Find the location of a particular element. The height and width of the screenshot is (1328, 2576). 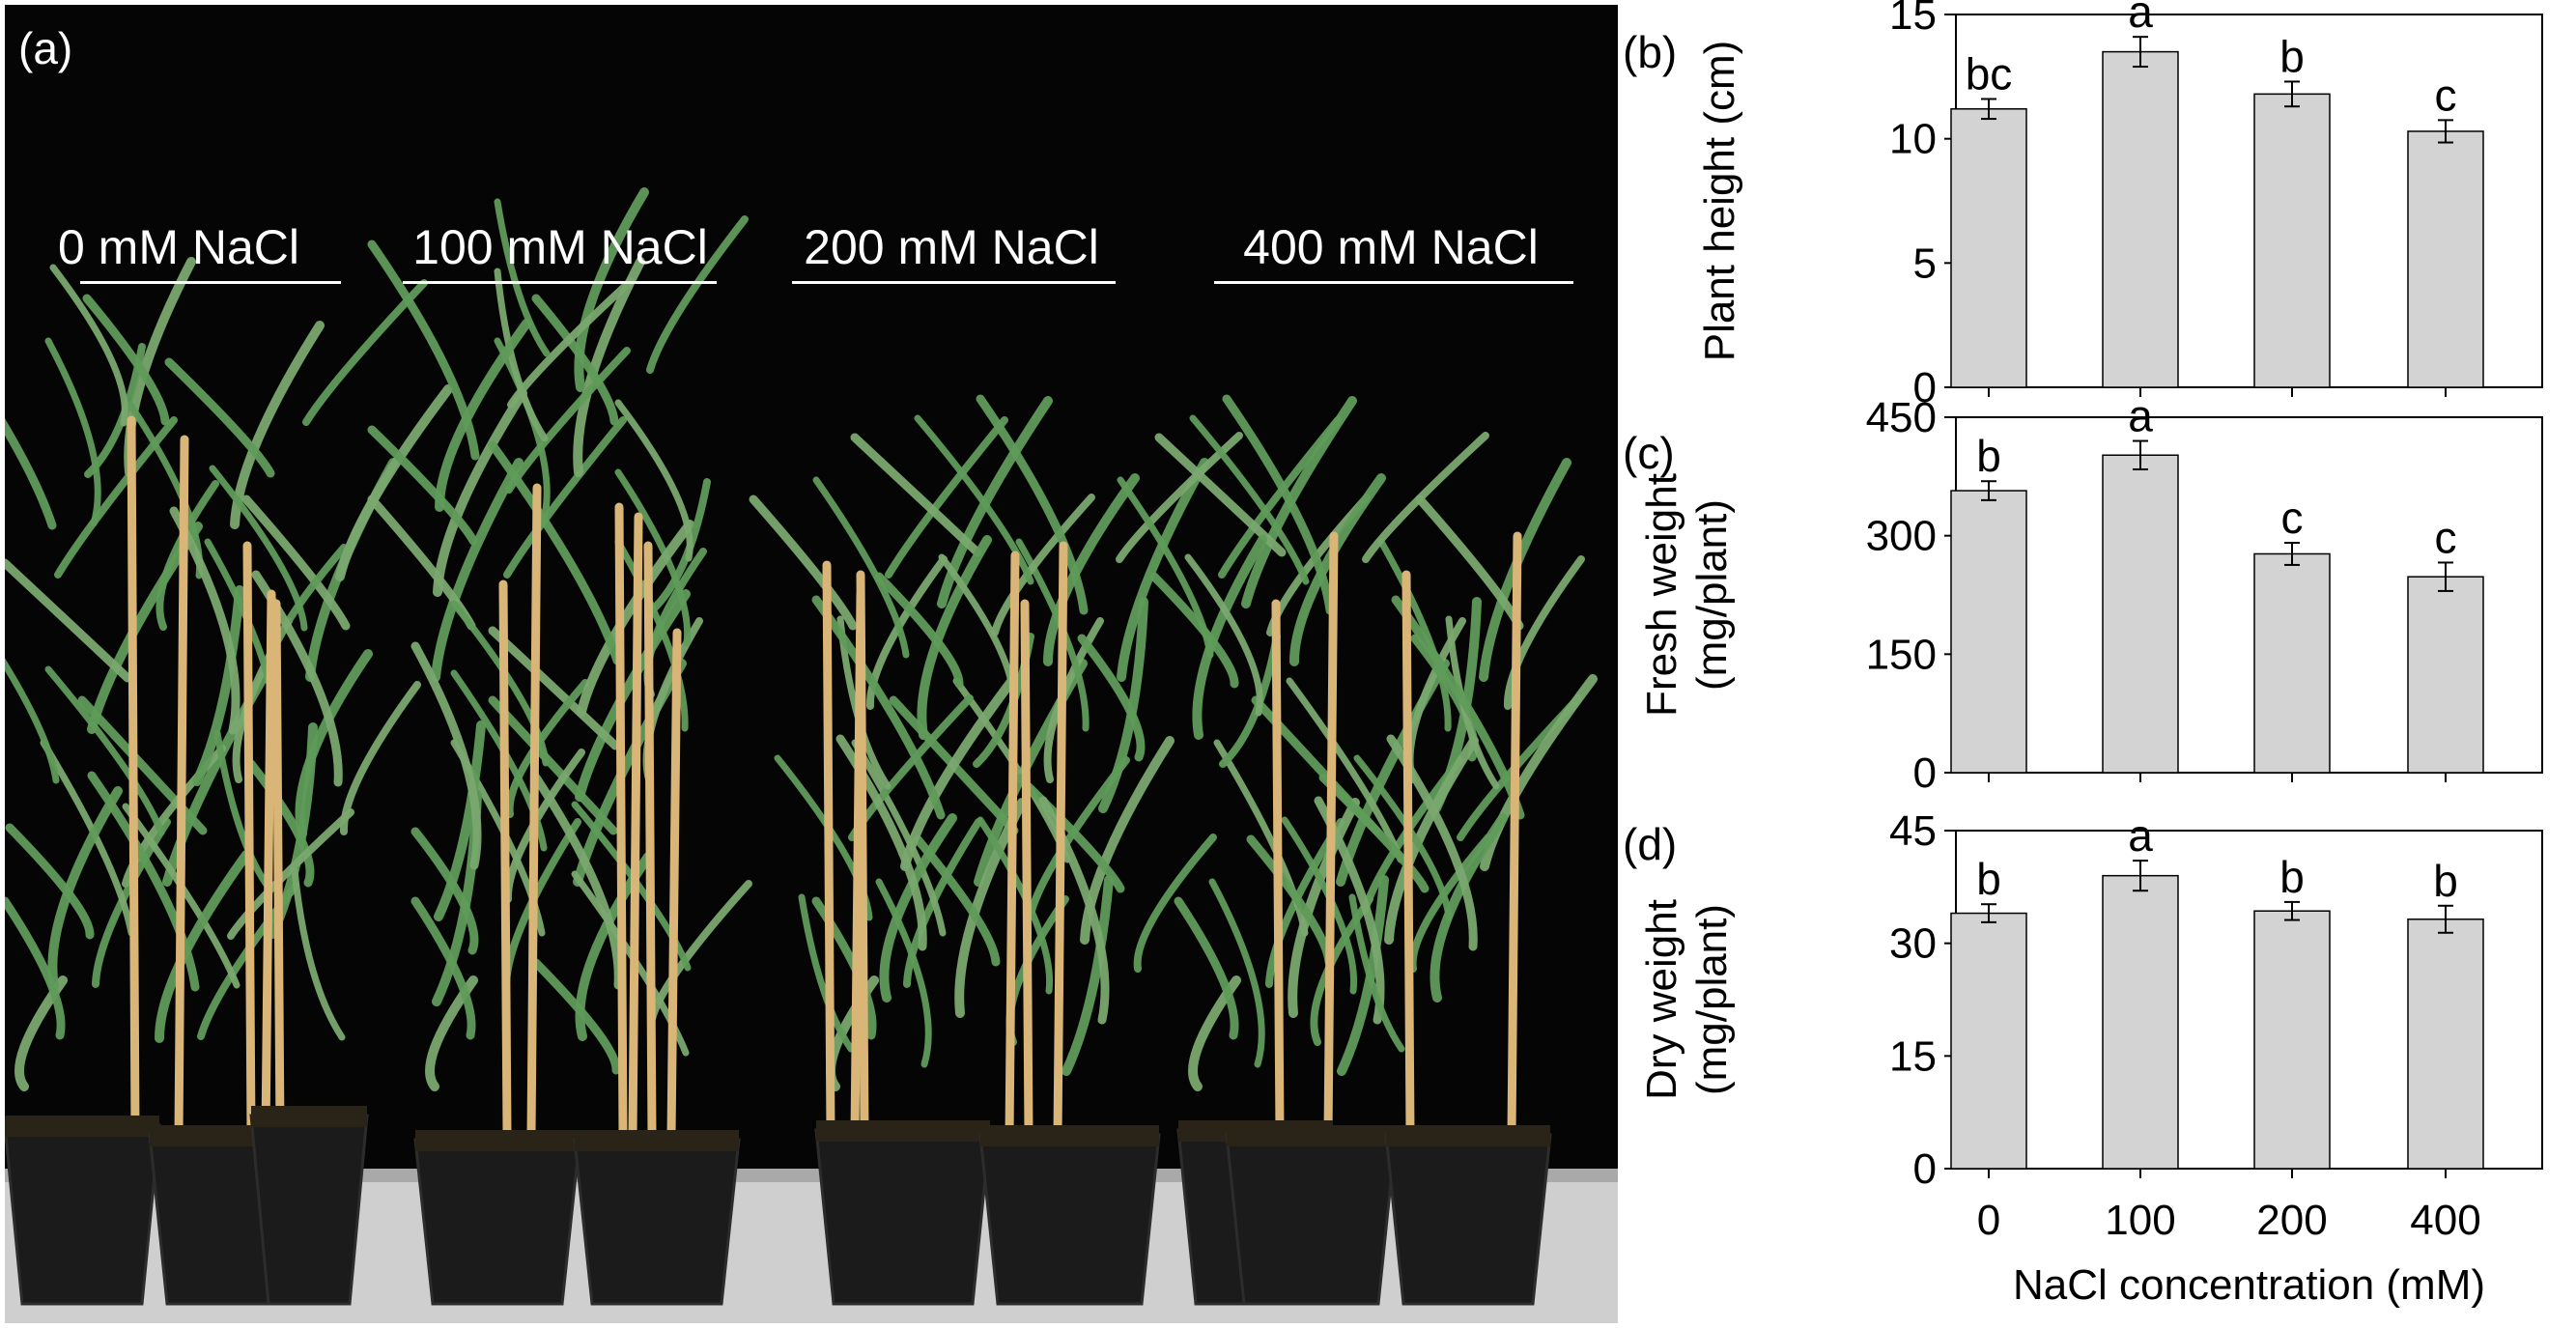

y-axis-label: Plant height (cm) is located at coordinates (1719, 201).